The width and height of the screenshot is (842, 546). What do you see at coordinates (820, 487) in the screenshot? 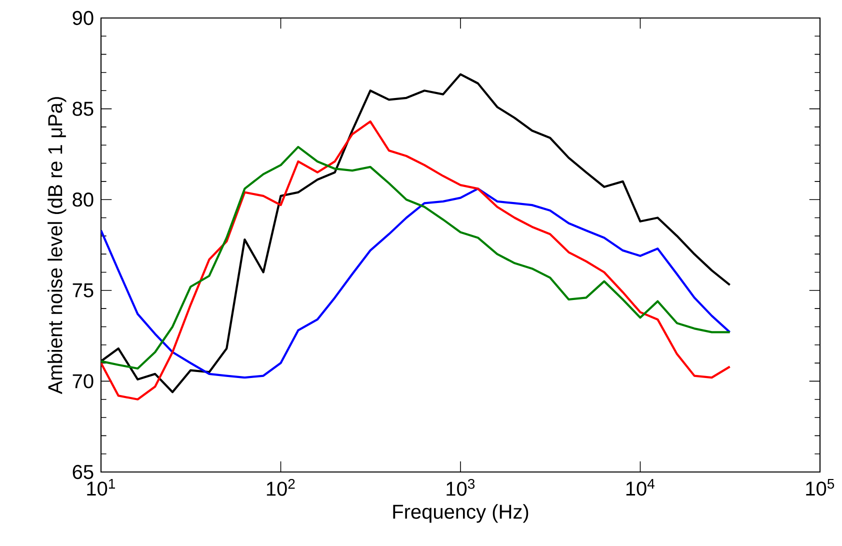
I see `x-tick-label: 10$^{5}$` at bounding box center [820, 487].